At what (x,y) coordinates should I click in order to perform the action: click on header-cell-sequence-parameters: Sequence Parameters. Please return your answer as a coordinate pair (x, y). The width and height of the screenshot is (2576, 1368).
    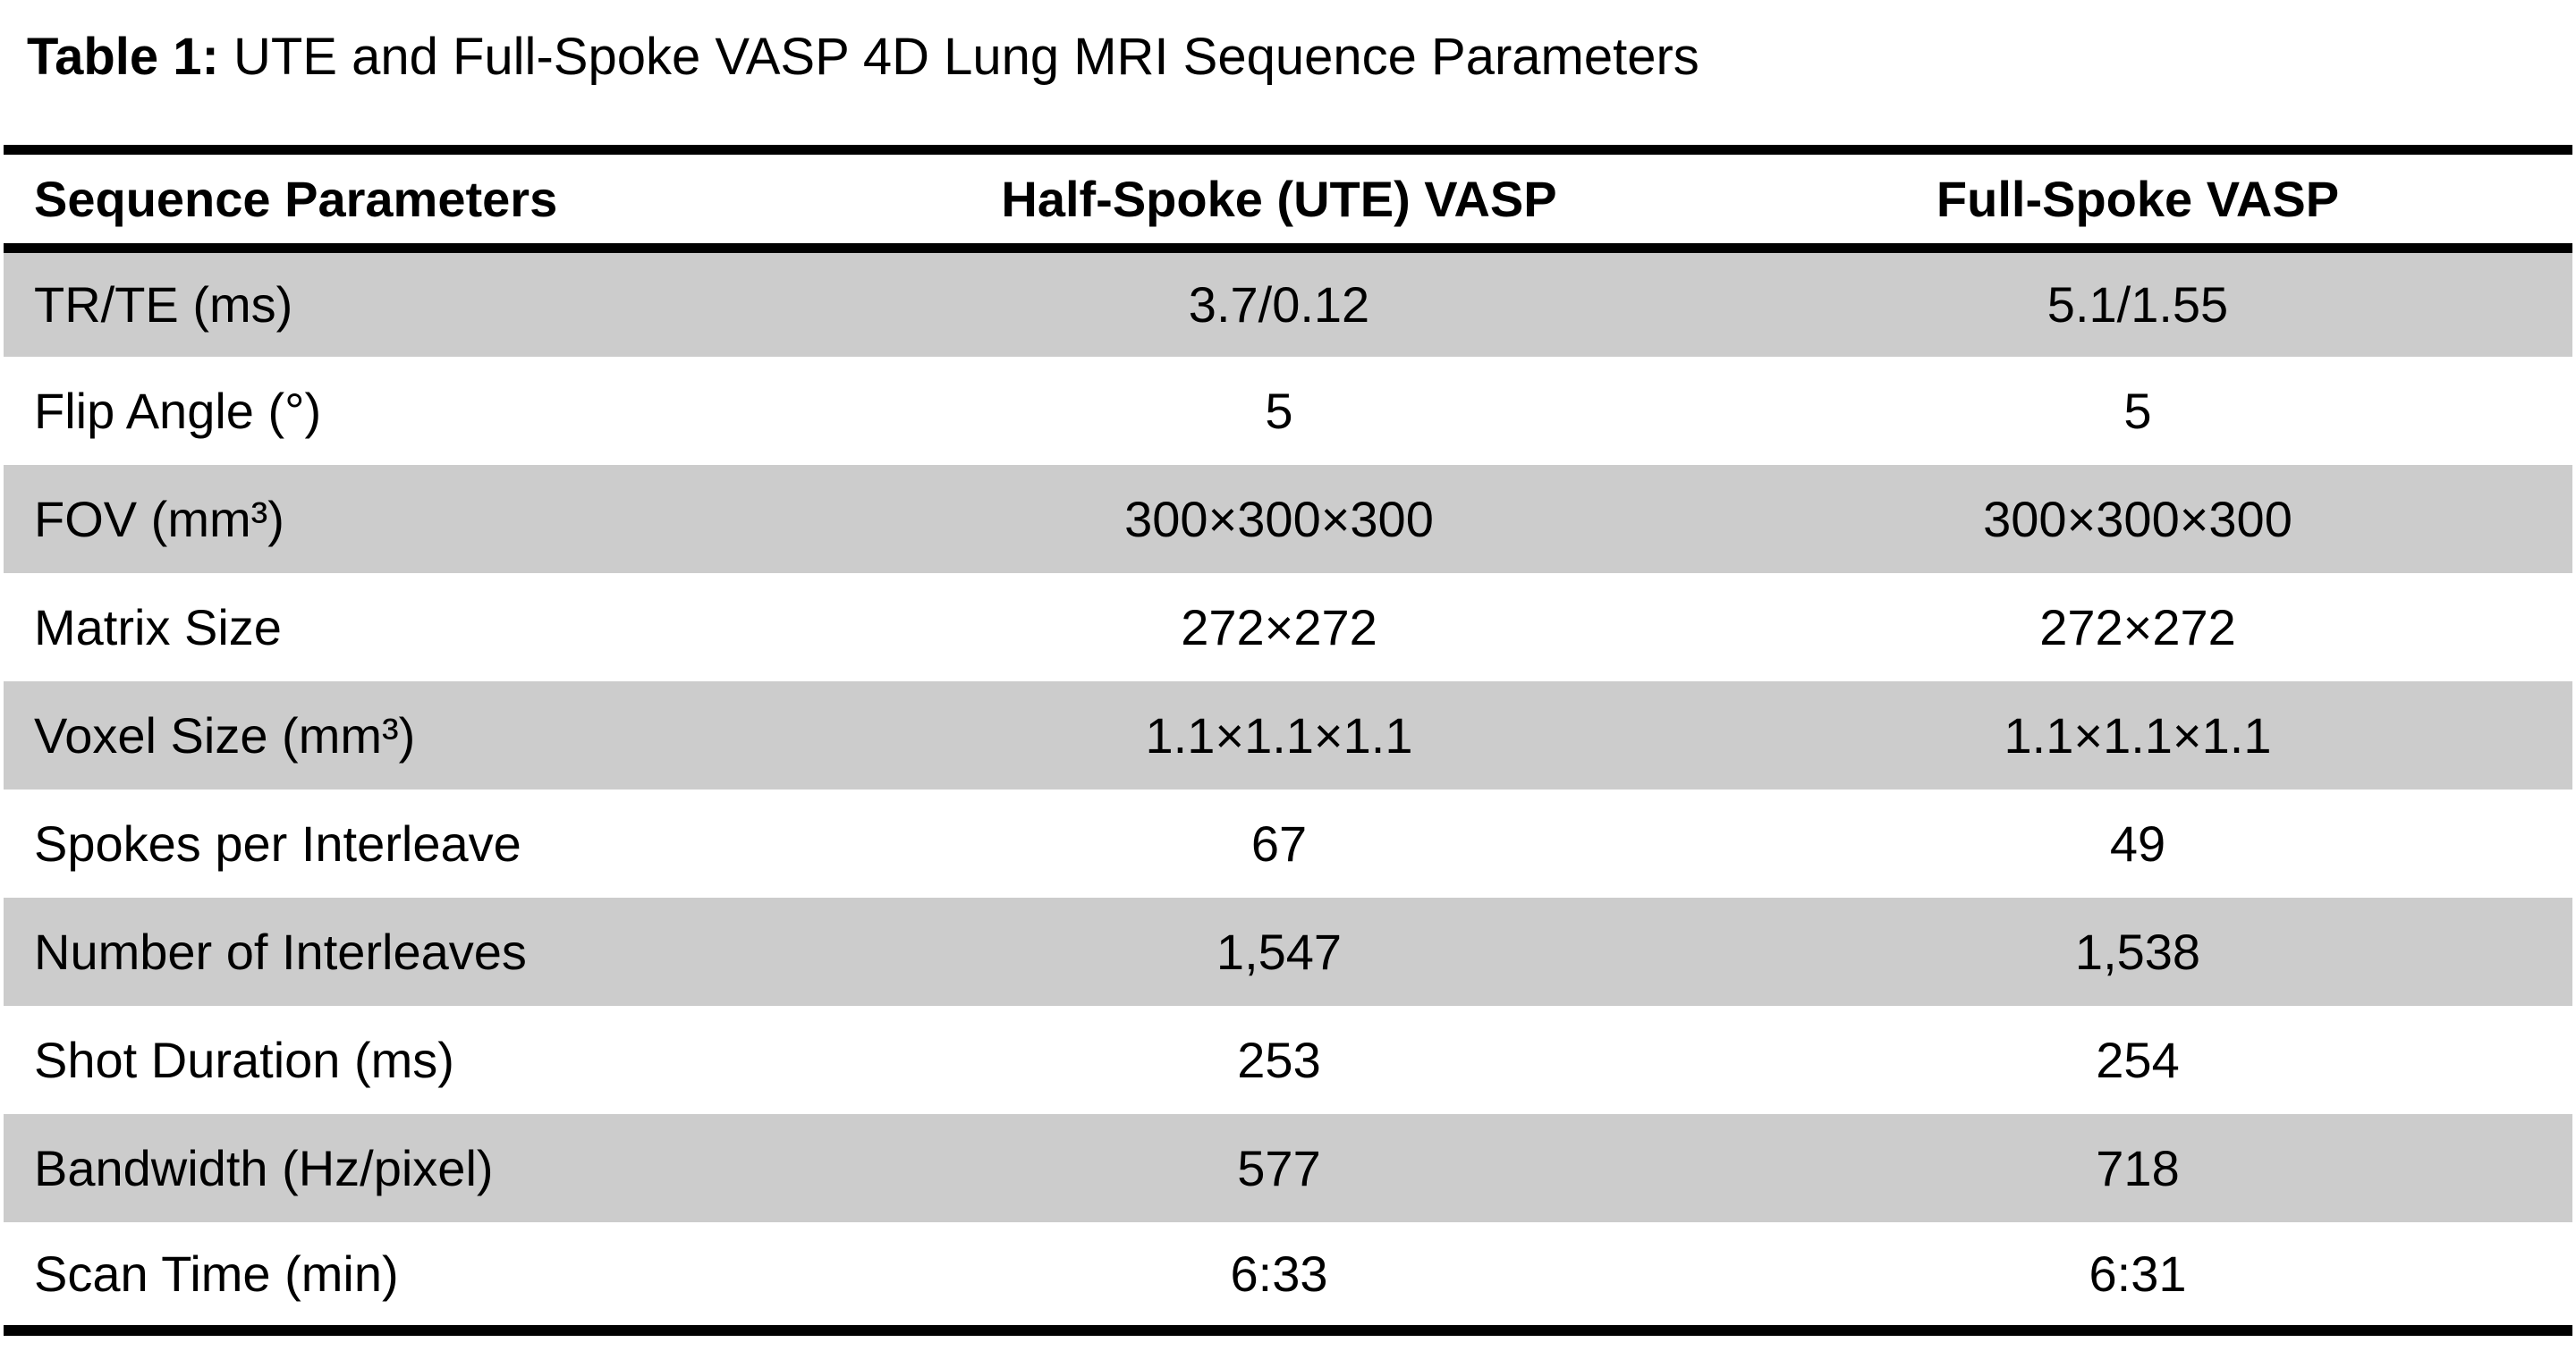
    Looking at the image, I should click on (296, 199).